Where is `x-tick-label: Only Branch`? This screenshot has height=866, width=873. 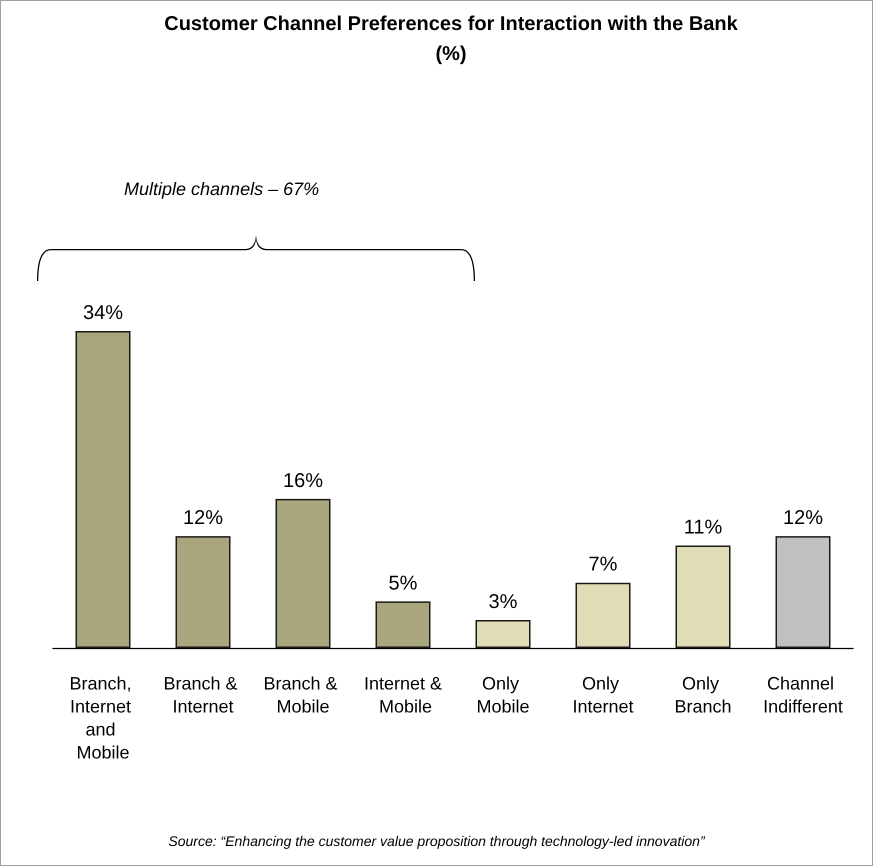
x-tick-label: Only Branch is located at coordinates (703, 695).